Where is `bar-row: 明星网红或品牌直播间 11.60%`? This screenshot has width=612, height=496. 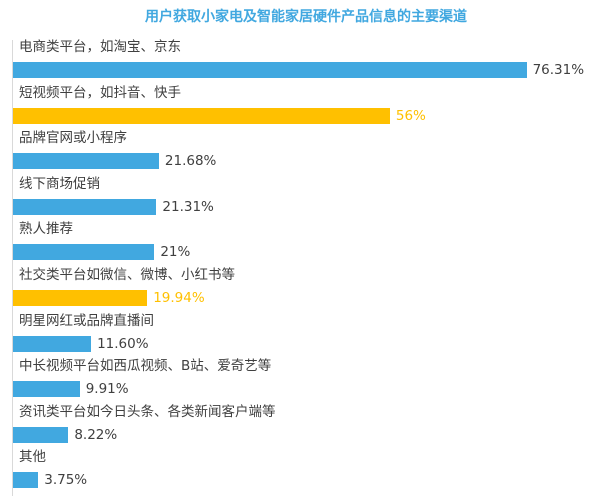
bar-row: 明星网红或品牌直播间 11.60% is located at coordinates (306, 335).